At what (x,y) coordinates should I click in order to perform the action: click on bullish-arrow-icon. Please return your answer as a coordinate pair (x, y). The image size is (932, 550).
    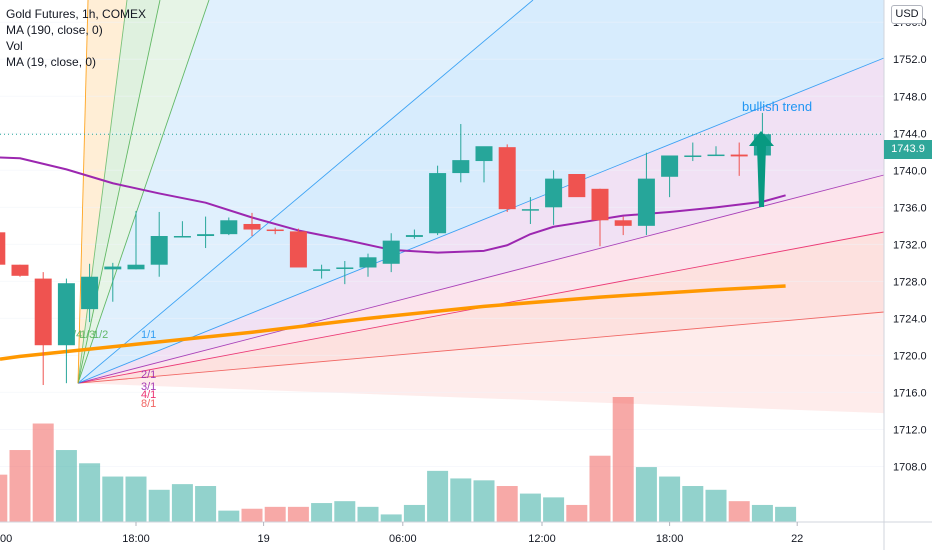
    Looking at the image, I should click on (761, 169).